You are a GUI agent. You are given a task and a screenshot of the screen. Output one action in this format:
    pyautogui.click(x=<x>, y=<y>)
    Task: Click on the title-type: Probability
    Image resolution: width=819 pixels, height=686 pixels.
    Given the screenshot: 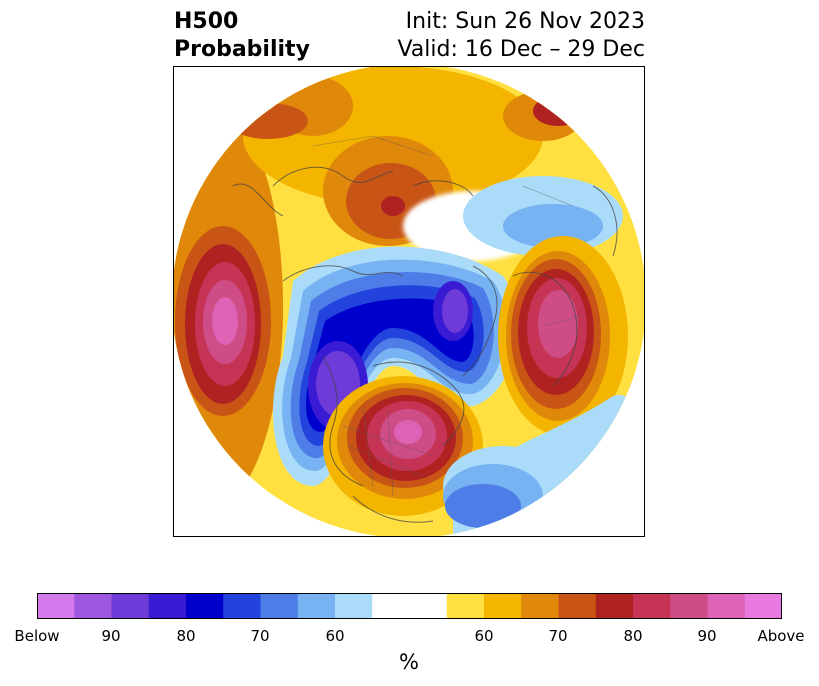 What is the action you would take?
    pyautogui.click(x=242, y=49)
    